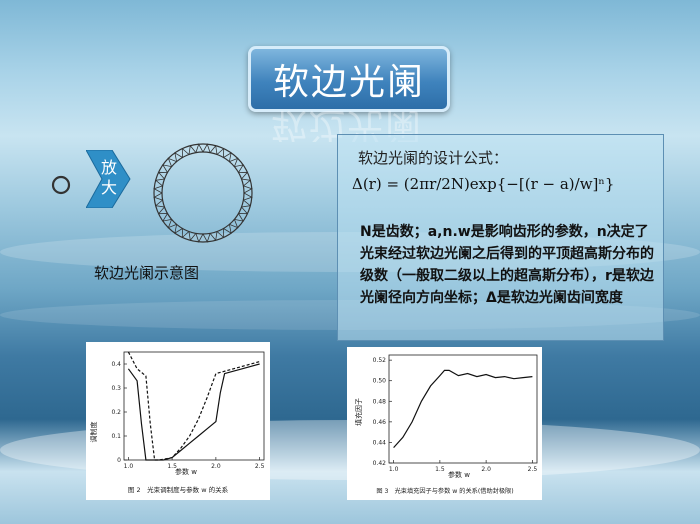  What do you see at coordinates (178, 489) in the screenshot?
I see `plot-caption: 图 2 光束调制度与参数 w 的关系` at bounding box center [178, 489].